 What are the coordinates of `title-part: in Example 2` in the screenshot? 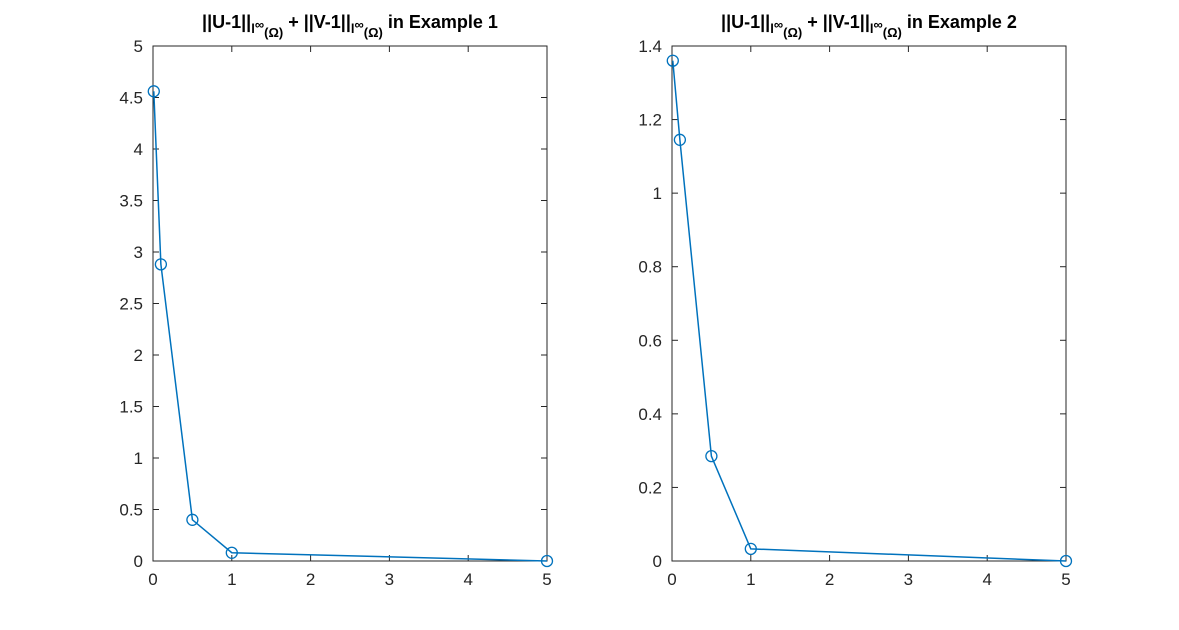 It's located at (959, 22).